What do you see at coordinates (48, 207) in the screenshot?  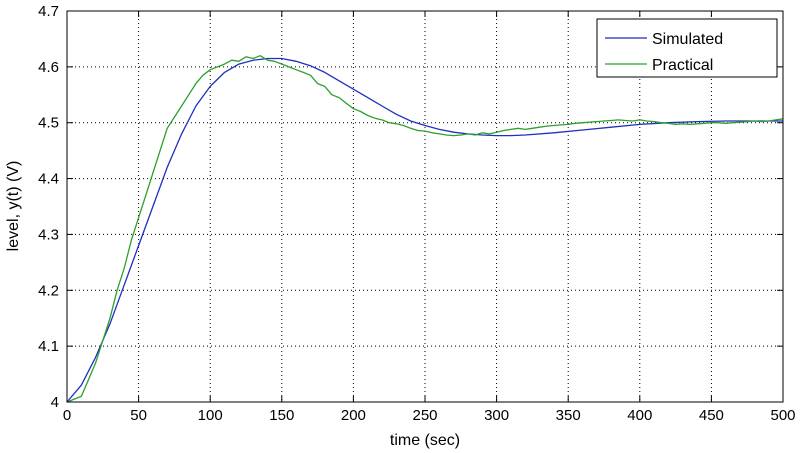 I see `y-tick-labels: 4 4.1 4.2 4.3 4.4 4.5 4.6 4.7` at bounding box center [48, 207].